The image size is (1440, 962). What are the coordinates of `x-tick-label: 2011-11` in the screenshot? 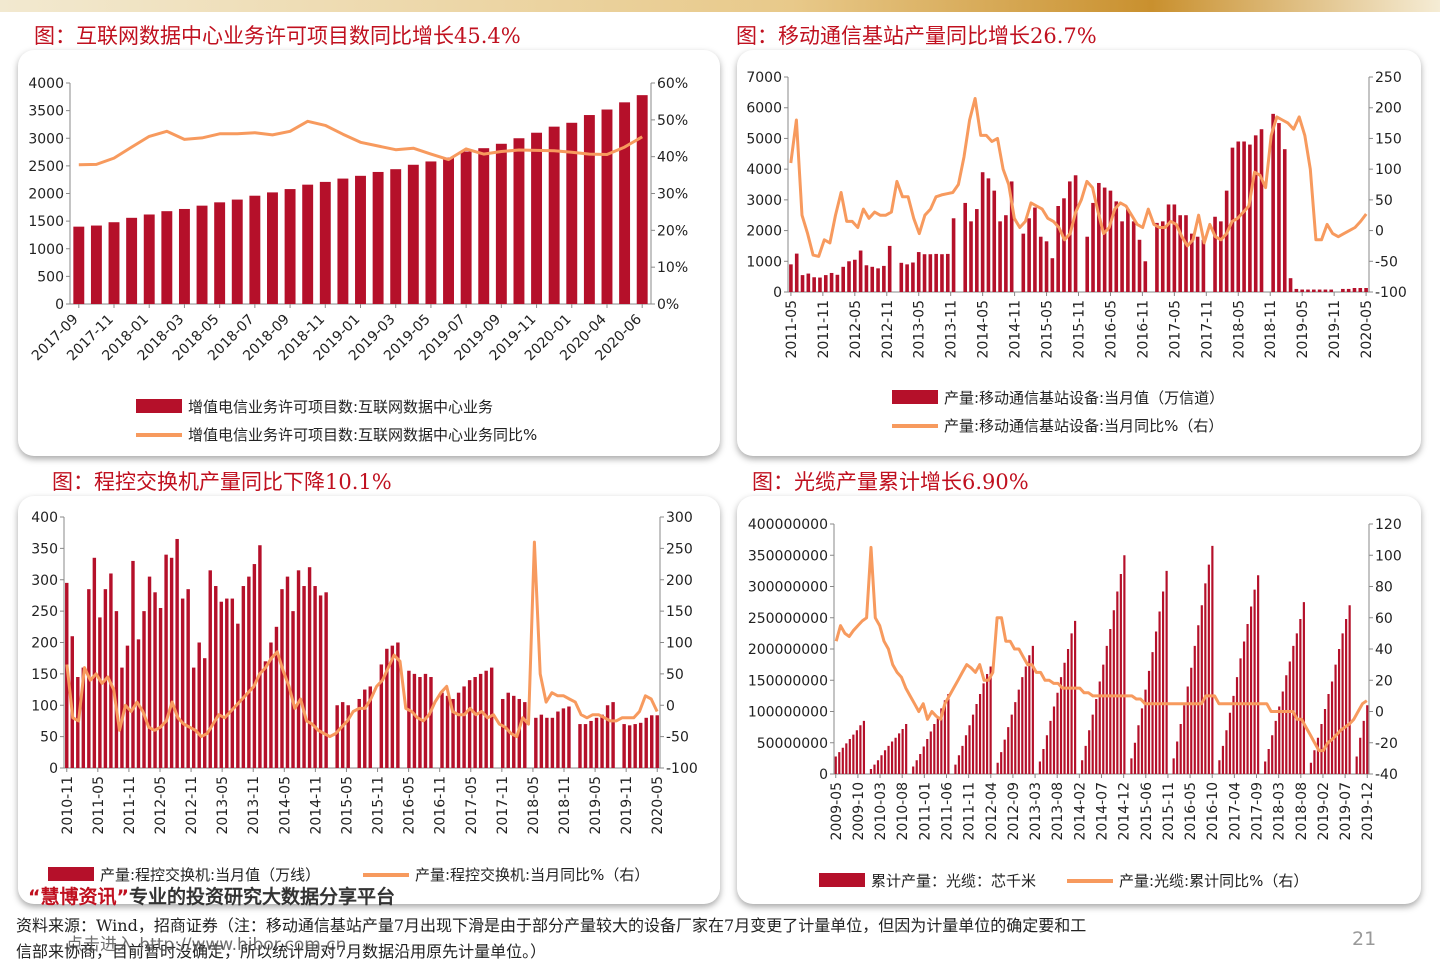 It's located at (130, 805).